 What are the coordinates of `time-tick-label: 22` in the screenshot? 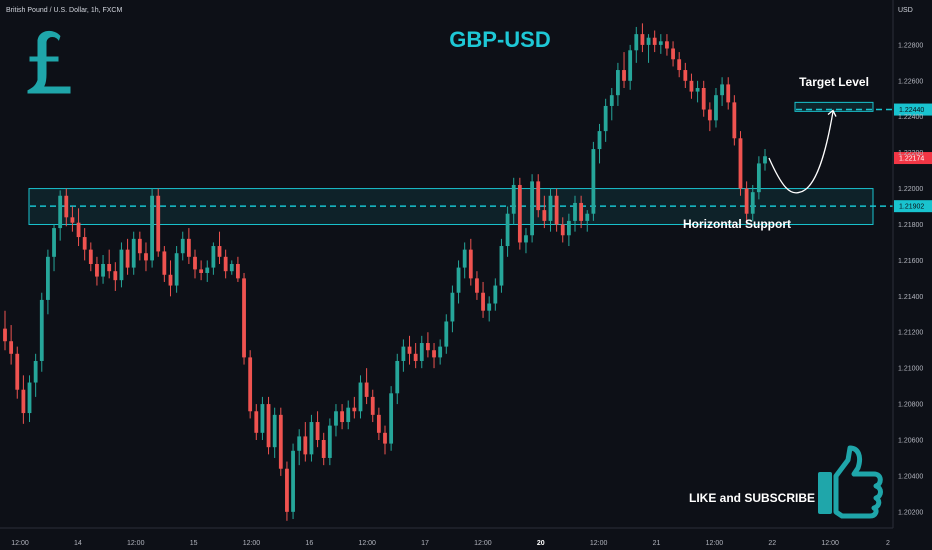 It's located at (772, 543).